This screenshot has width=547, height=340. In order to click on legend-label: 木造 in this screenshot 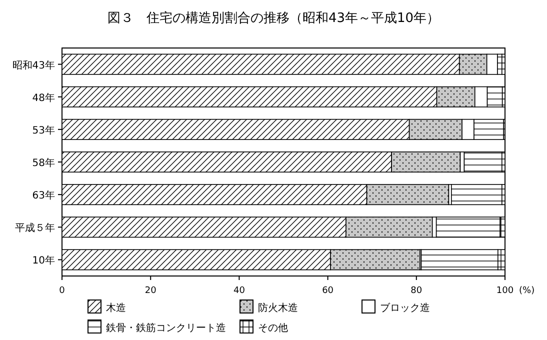, I will do `click(116, 308)`.